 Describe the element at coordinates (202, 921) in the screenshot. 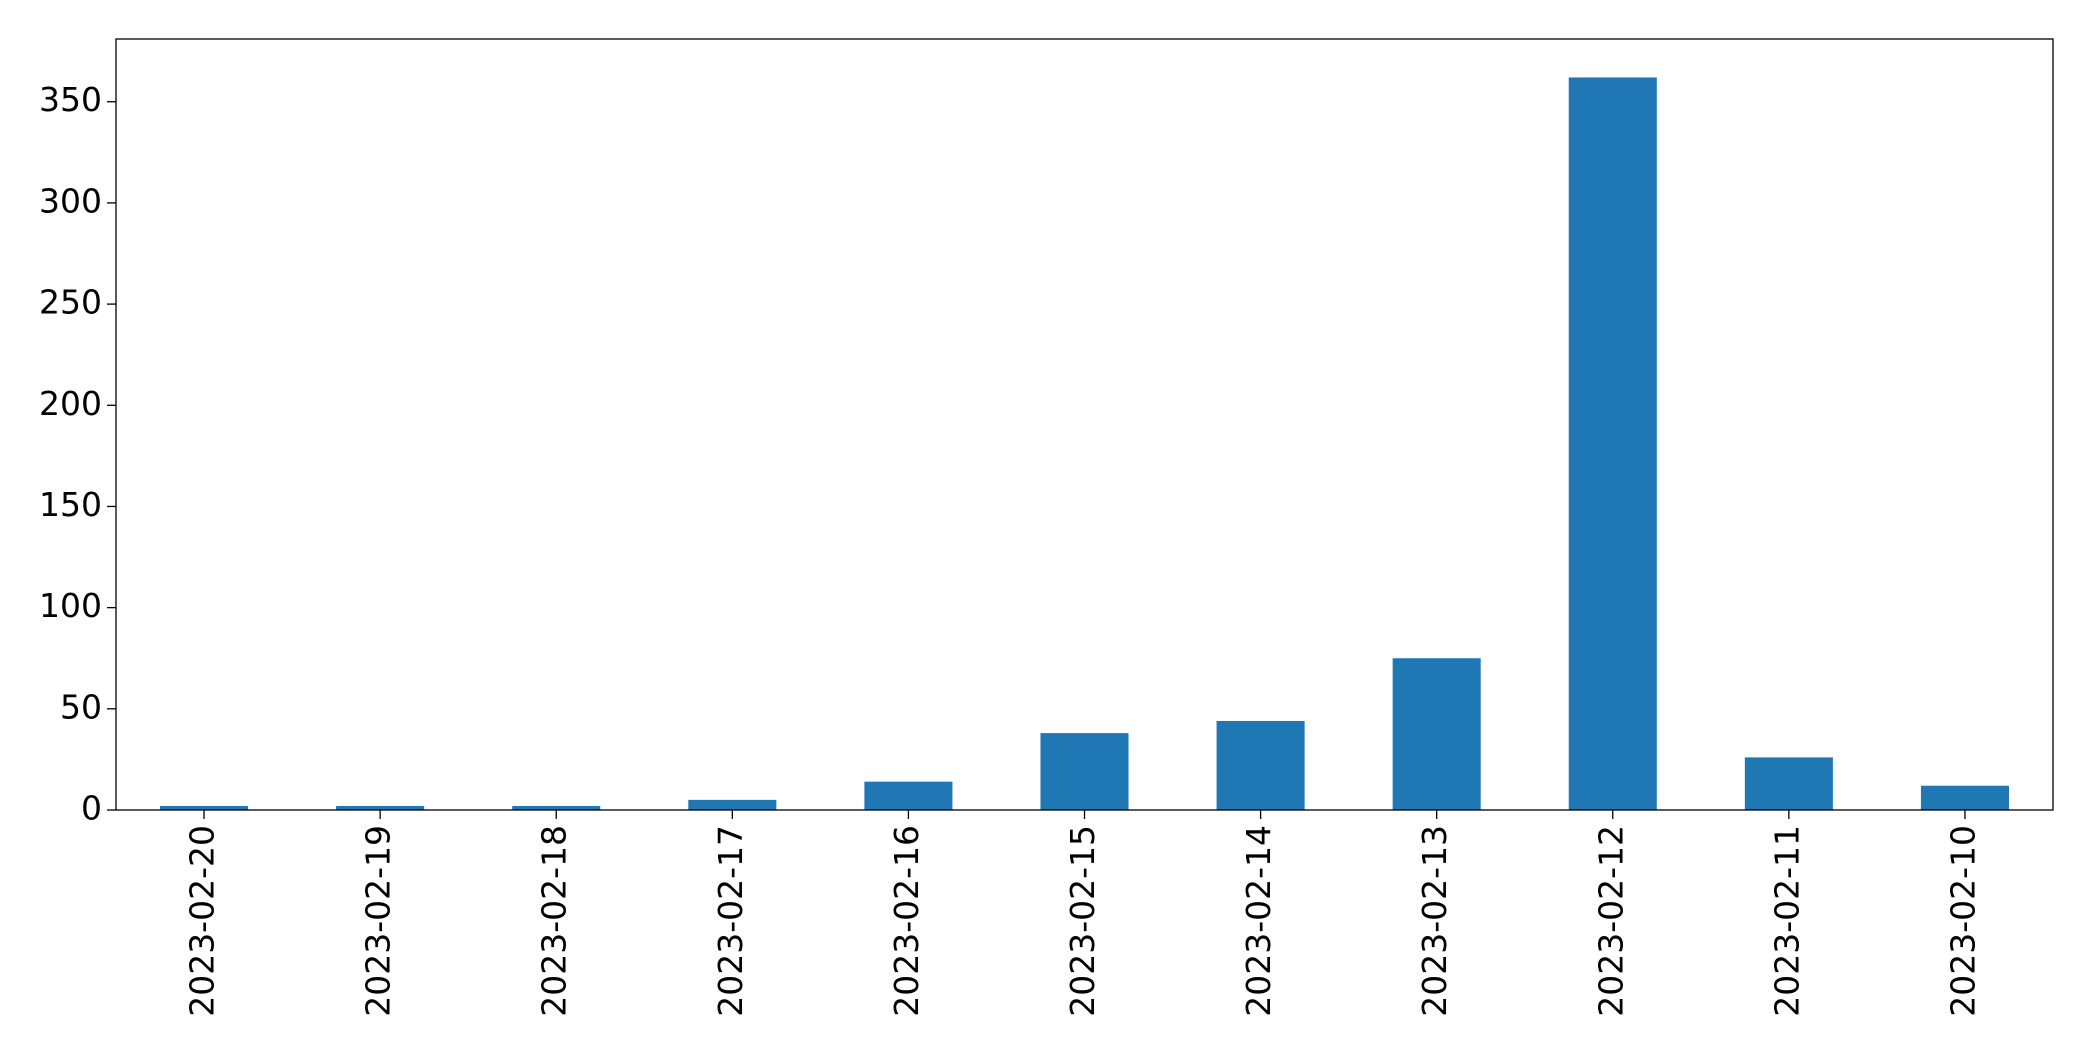

I see `x-tick-label: 2023-02-20` at that location.